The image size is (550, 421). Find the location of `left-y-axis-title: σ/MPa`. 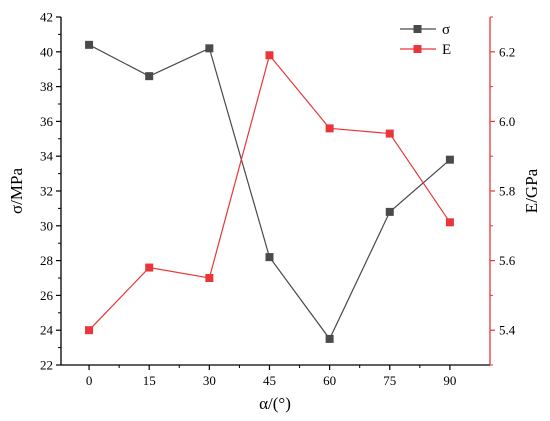

left-y-axis-title: σ/MPa is located at coordinates (16, 191).